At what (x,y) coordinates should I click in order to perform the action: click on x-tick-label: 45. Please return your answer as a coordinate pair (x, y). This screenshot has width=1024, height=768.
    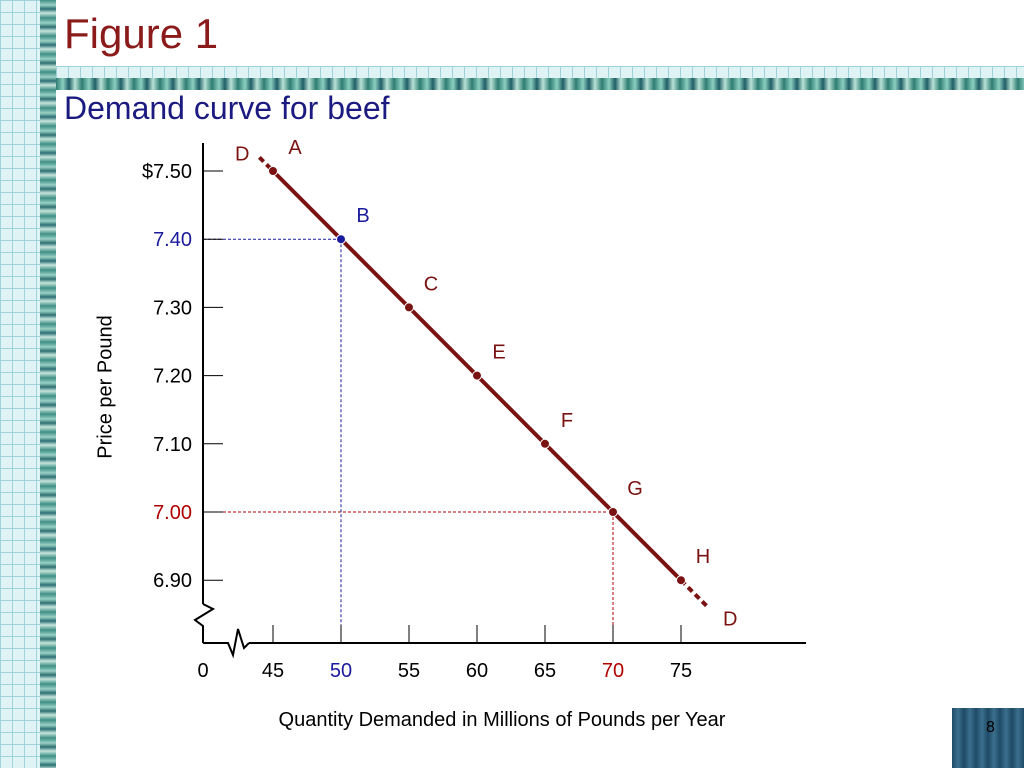
    Looking at the image, I should click on (273, 671).